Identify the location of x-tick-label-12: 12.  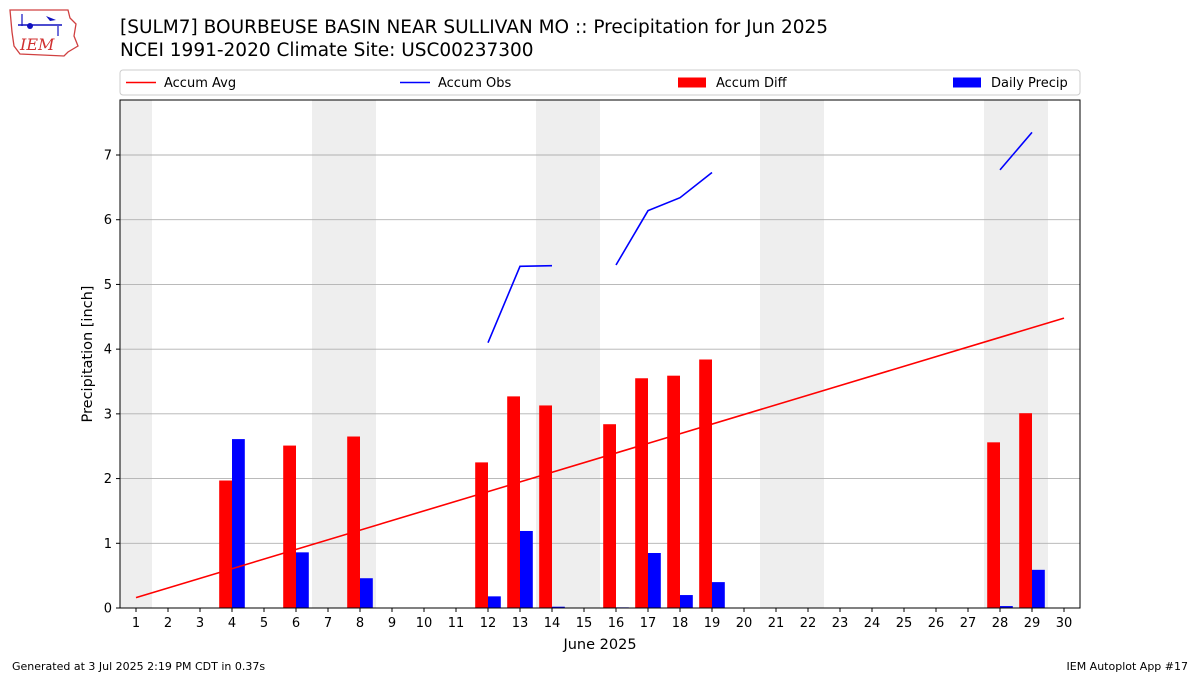
(488, 623).